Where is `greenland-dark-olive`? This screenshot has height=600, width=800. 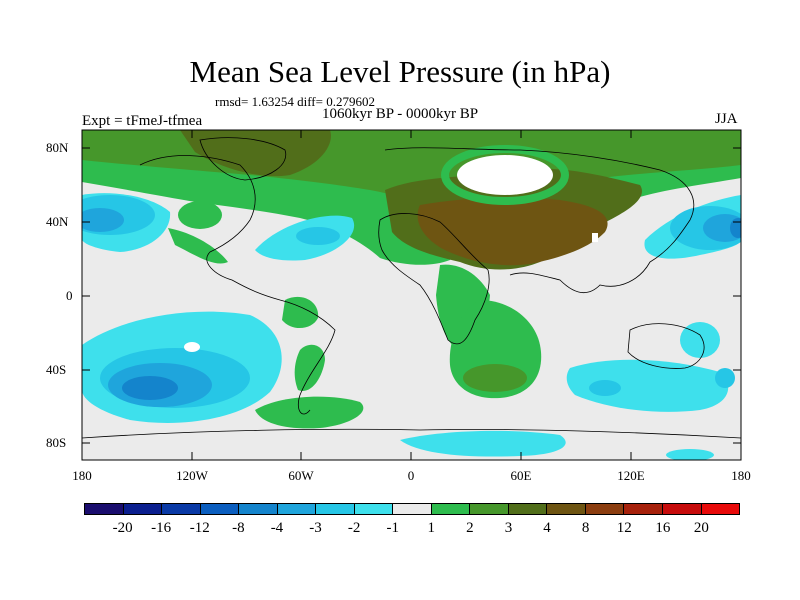
greenland-dark-olive is located at coordinates (255, 153).